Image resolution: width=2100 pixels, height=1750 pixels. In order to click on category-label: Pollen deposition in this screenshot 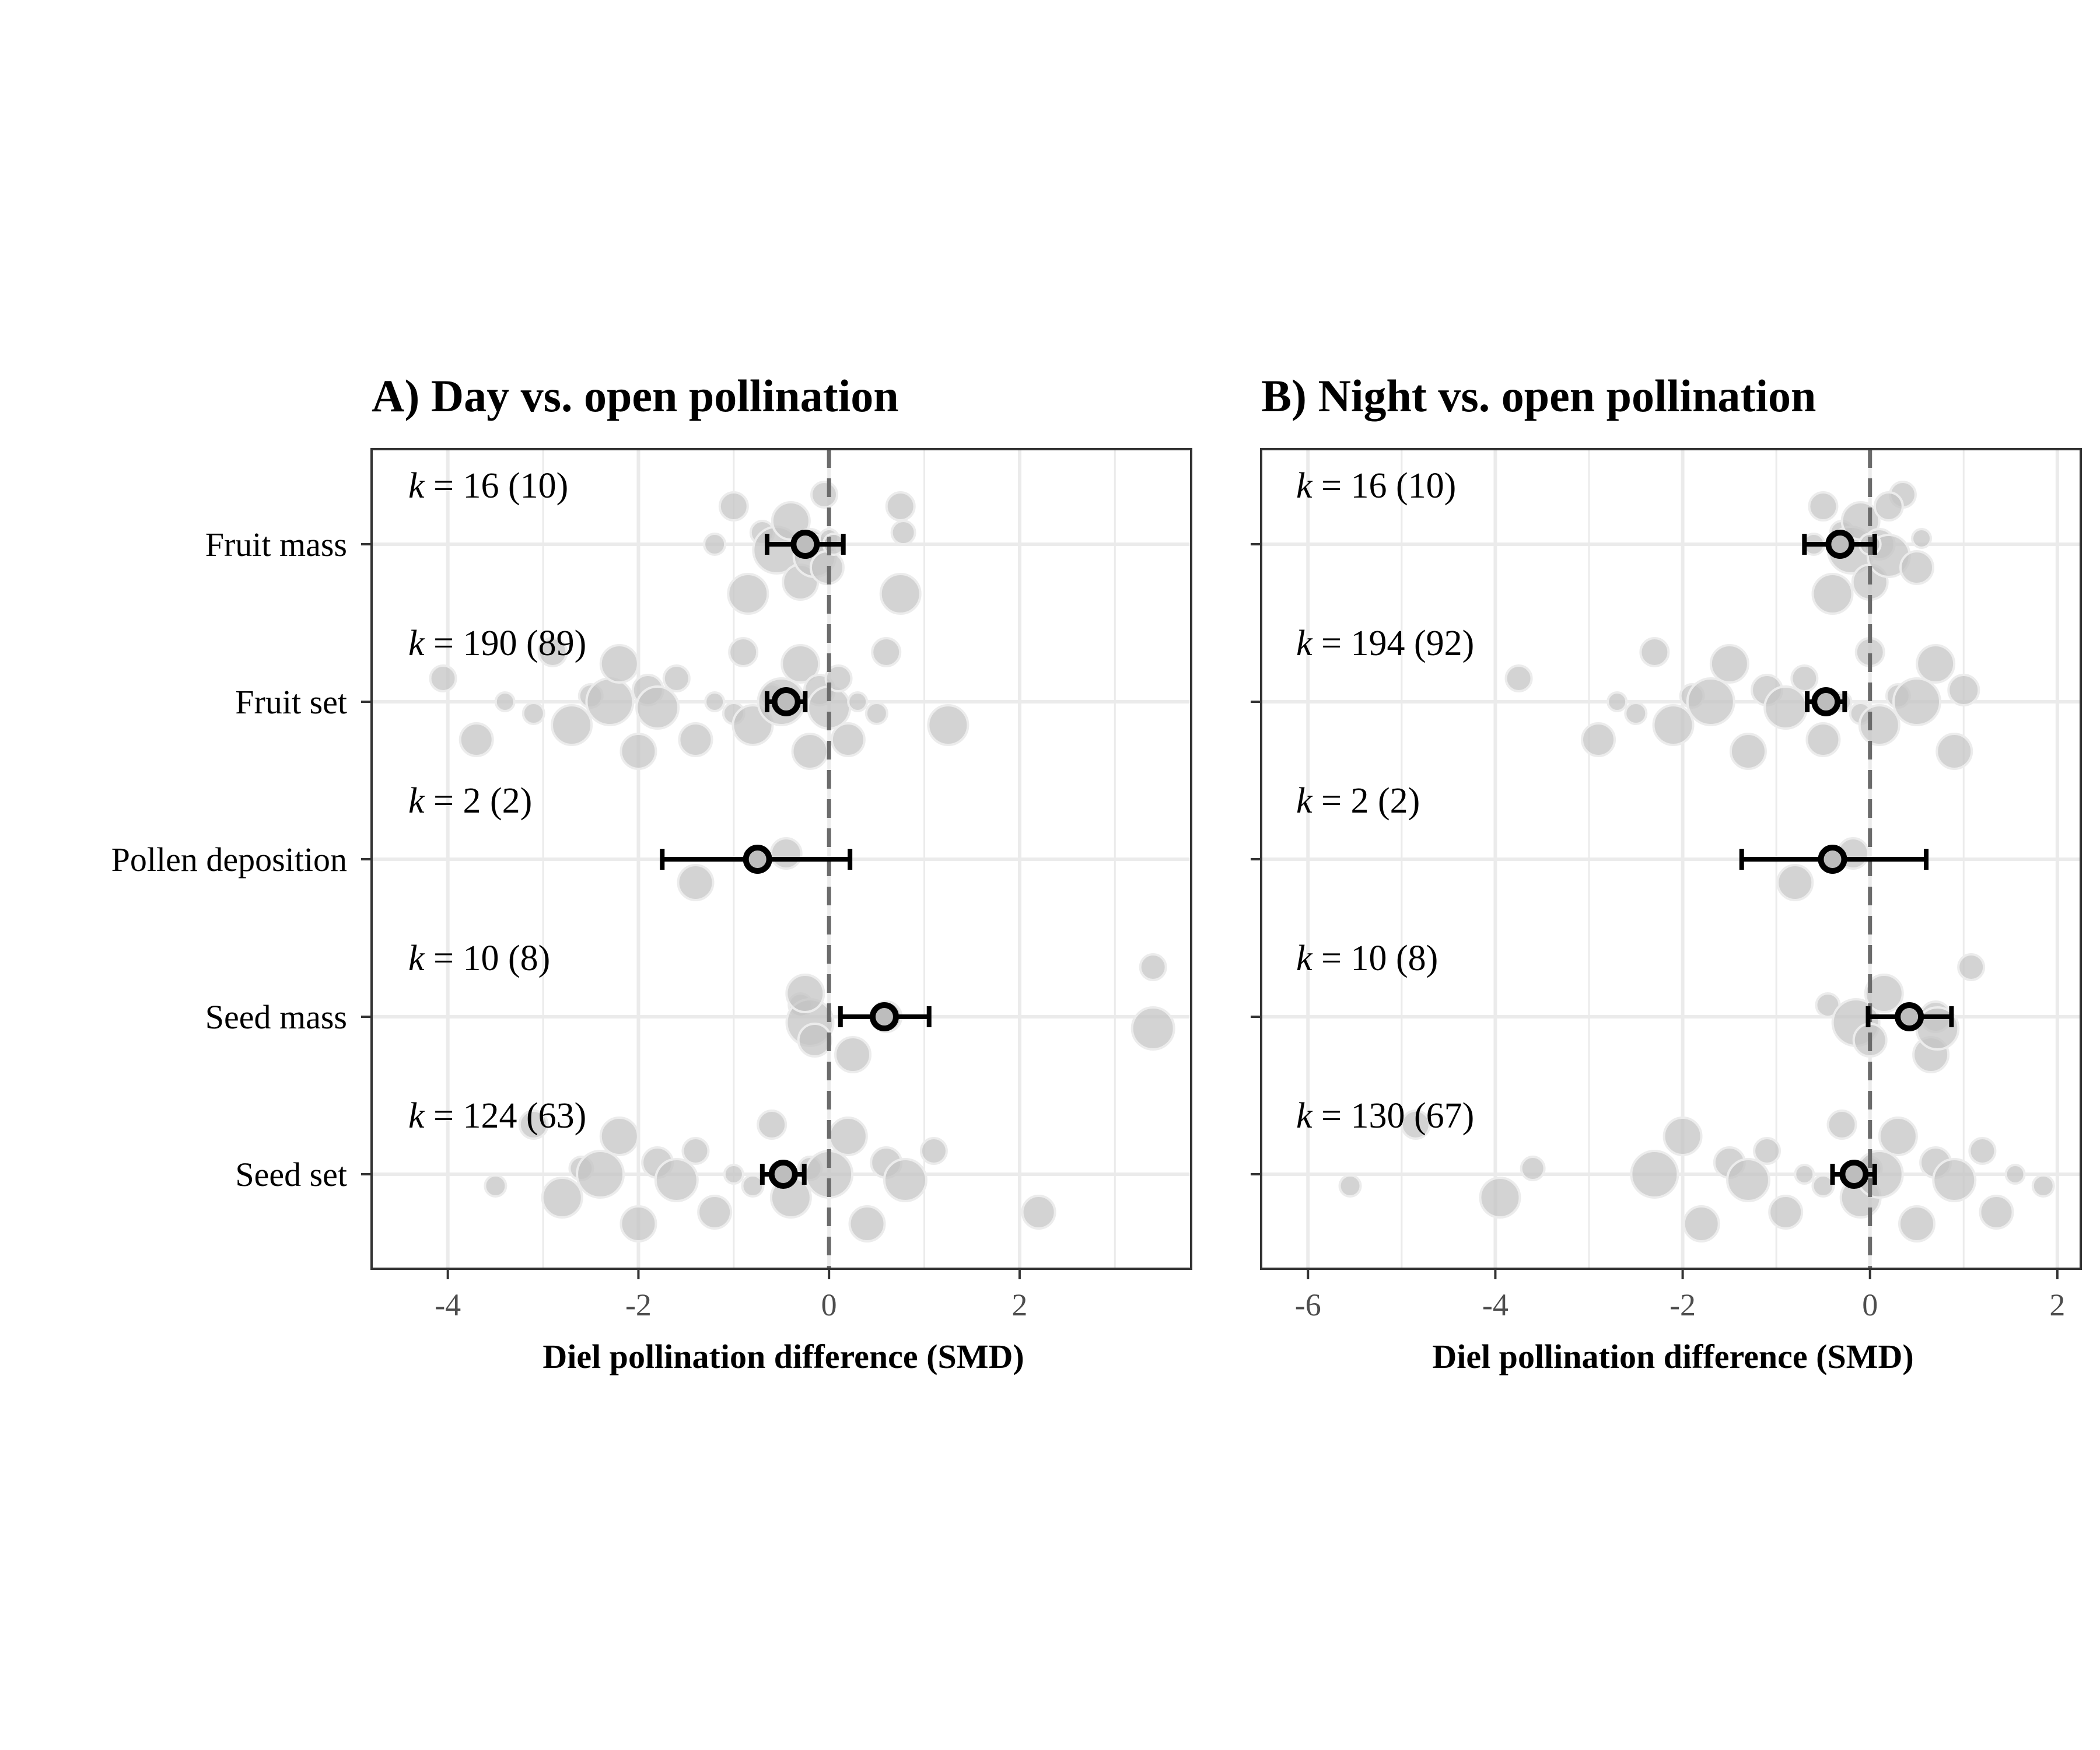, I will do `click(229, 859)`.